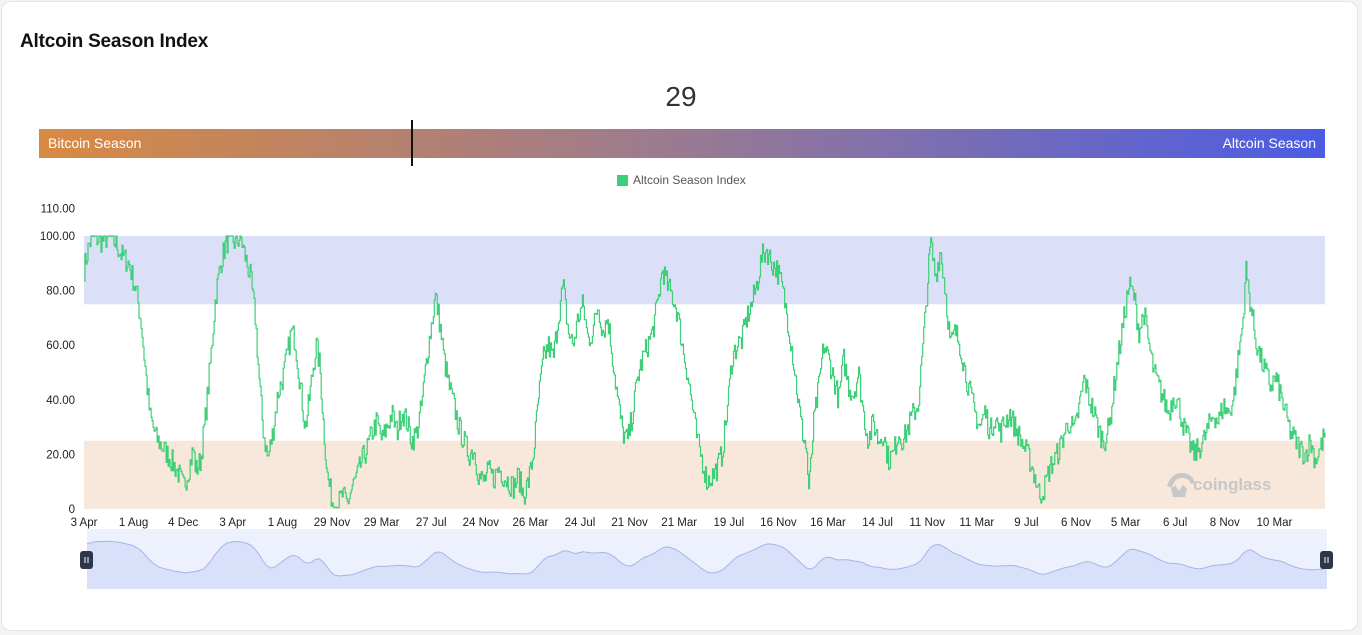  Describe the element at coordinates (622, 180) in the screenshot. I see `legend-swatch` at that location.